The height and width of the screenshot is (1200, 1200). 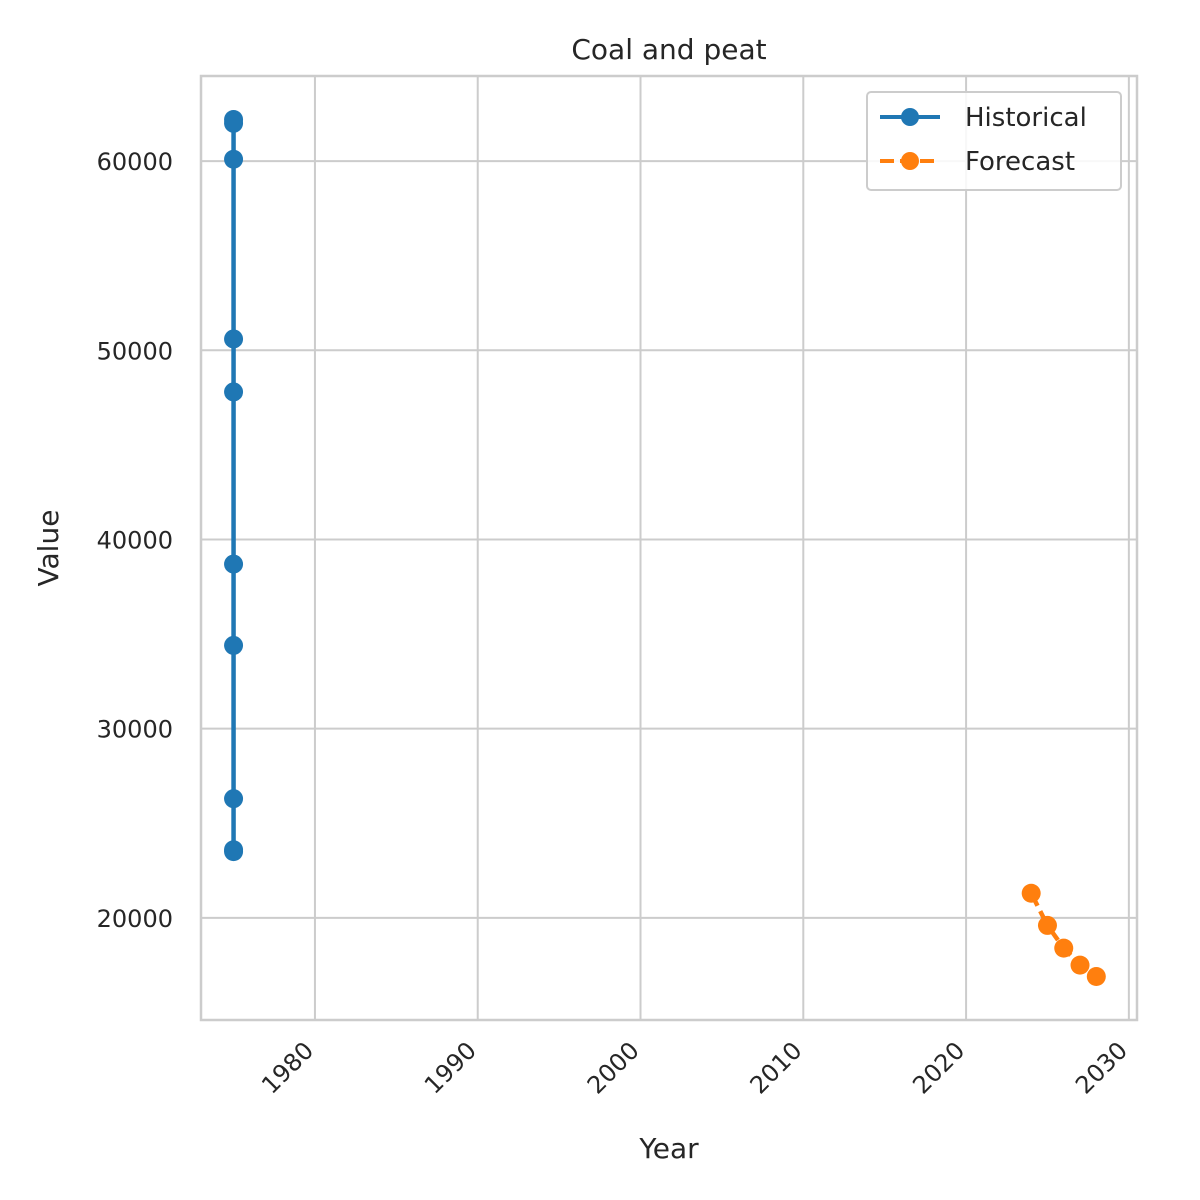 I want to click on x-tick-label-2010: 2010, so click(x=776, y=1067).